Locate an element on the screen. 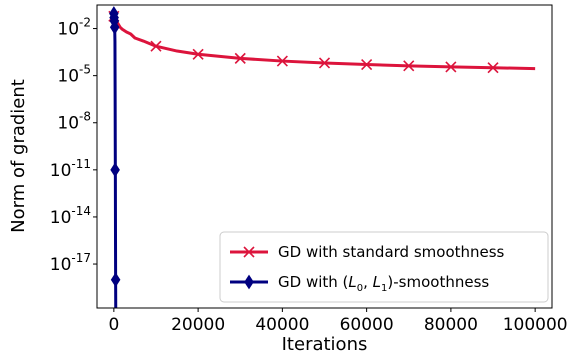 The height and width of the screenshot is (356, 579). y-tick-label: 10⁻¹⁷ is located at coordinates (70, 263).